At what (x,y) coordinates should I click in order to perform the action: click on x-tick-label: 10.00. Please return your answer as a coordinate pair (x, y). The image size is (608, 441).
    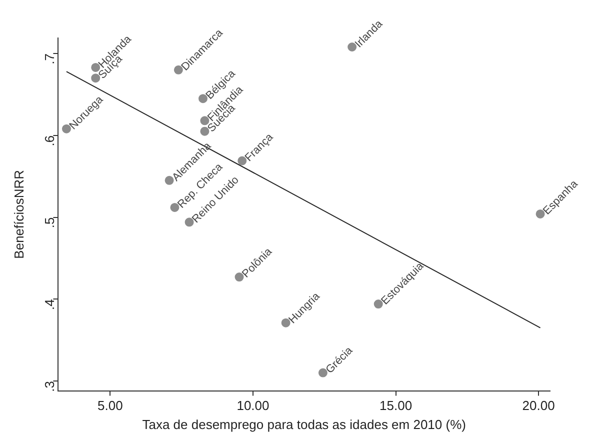
    Looking at the image, I should click on (253, 406).